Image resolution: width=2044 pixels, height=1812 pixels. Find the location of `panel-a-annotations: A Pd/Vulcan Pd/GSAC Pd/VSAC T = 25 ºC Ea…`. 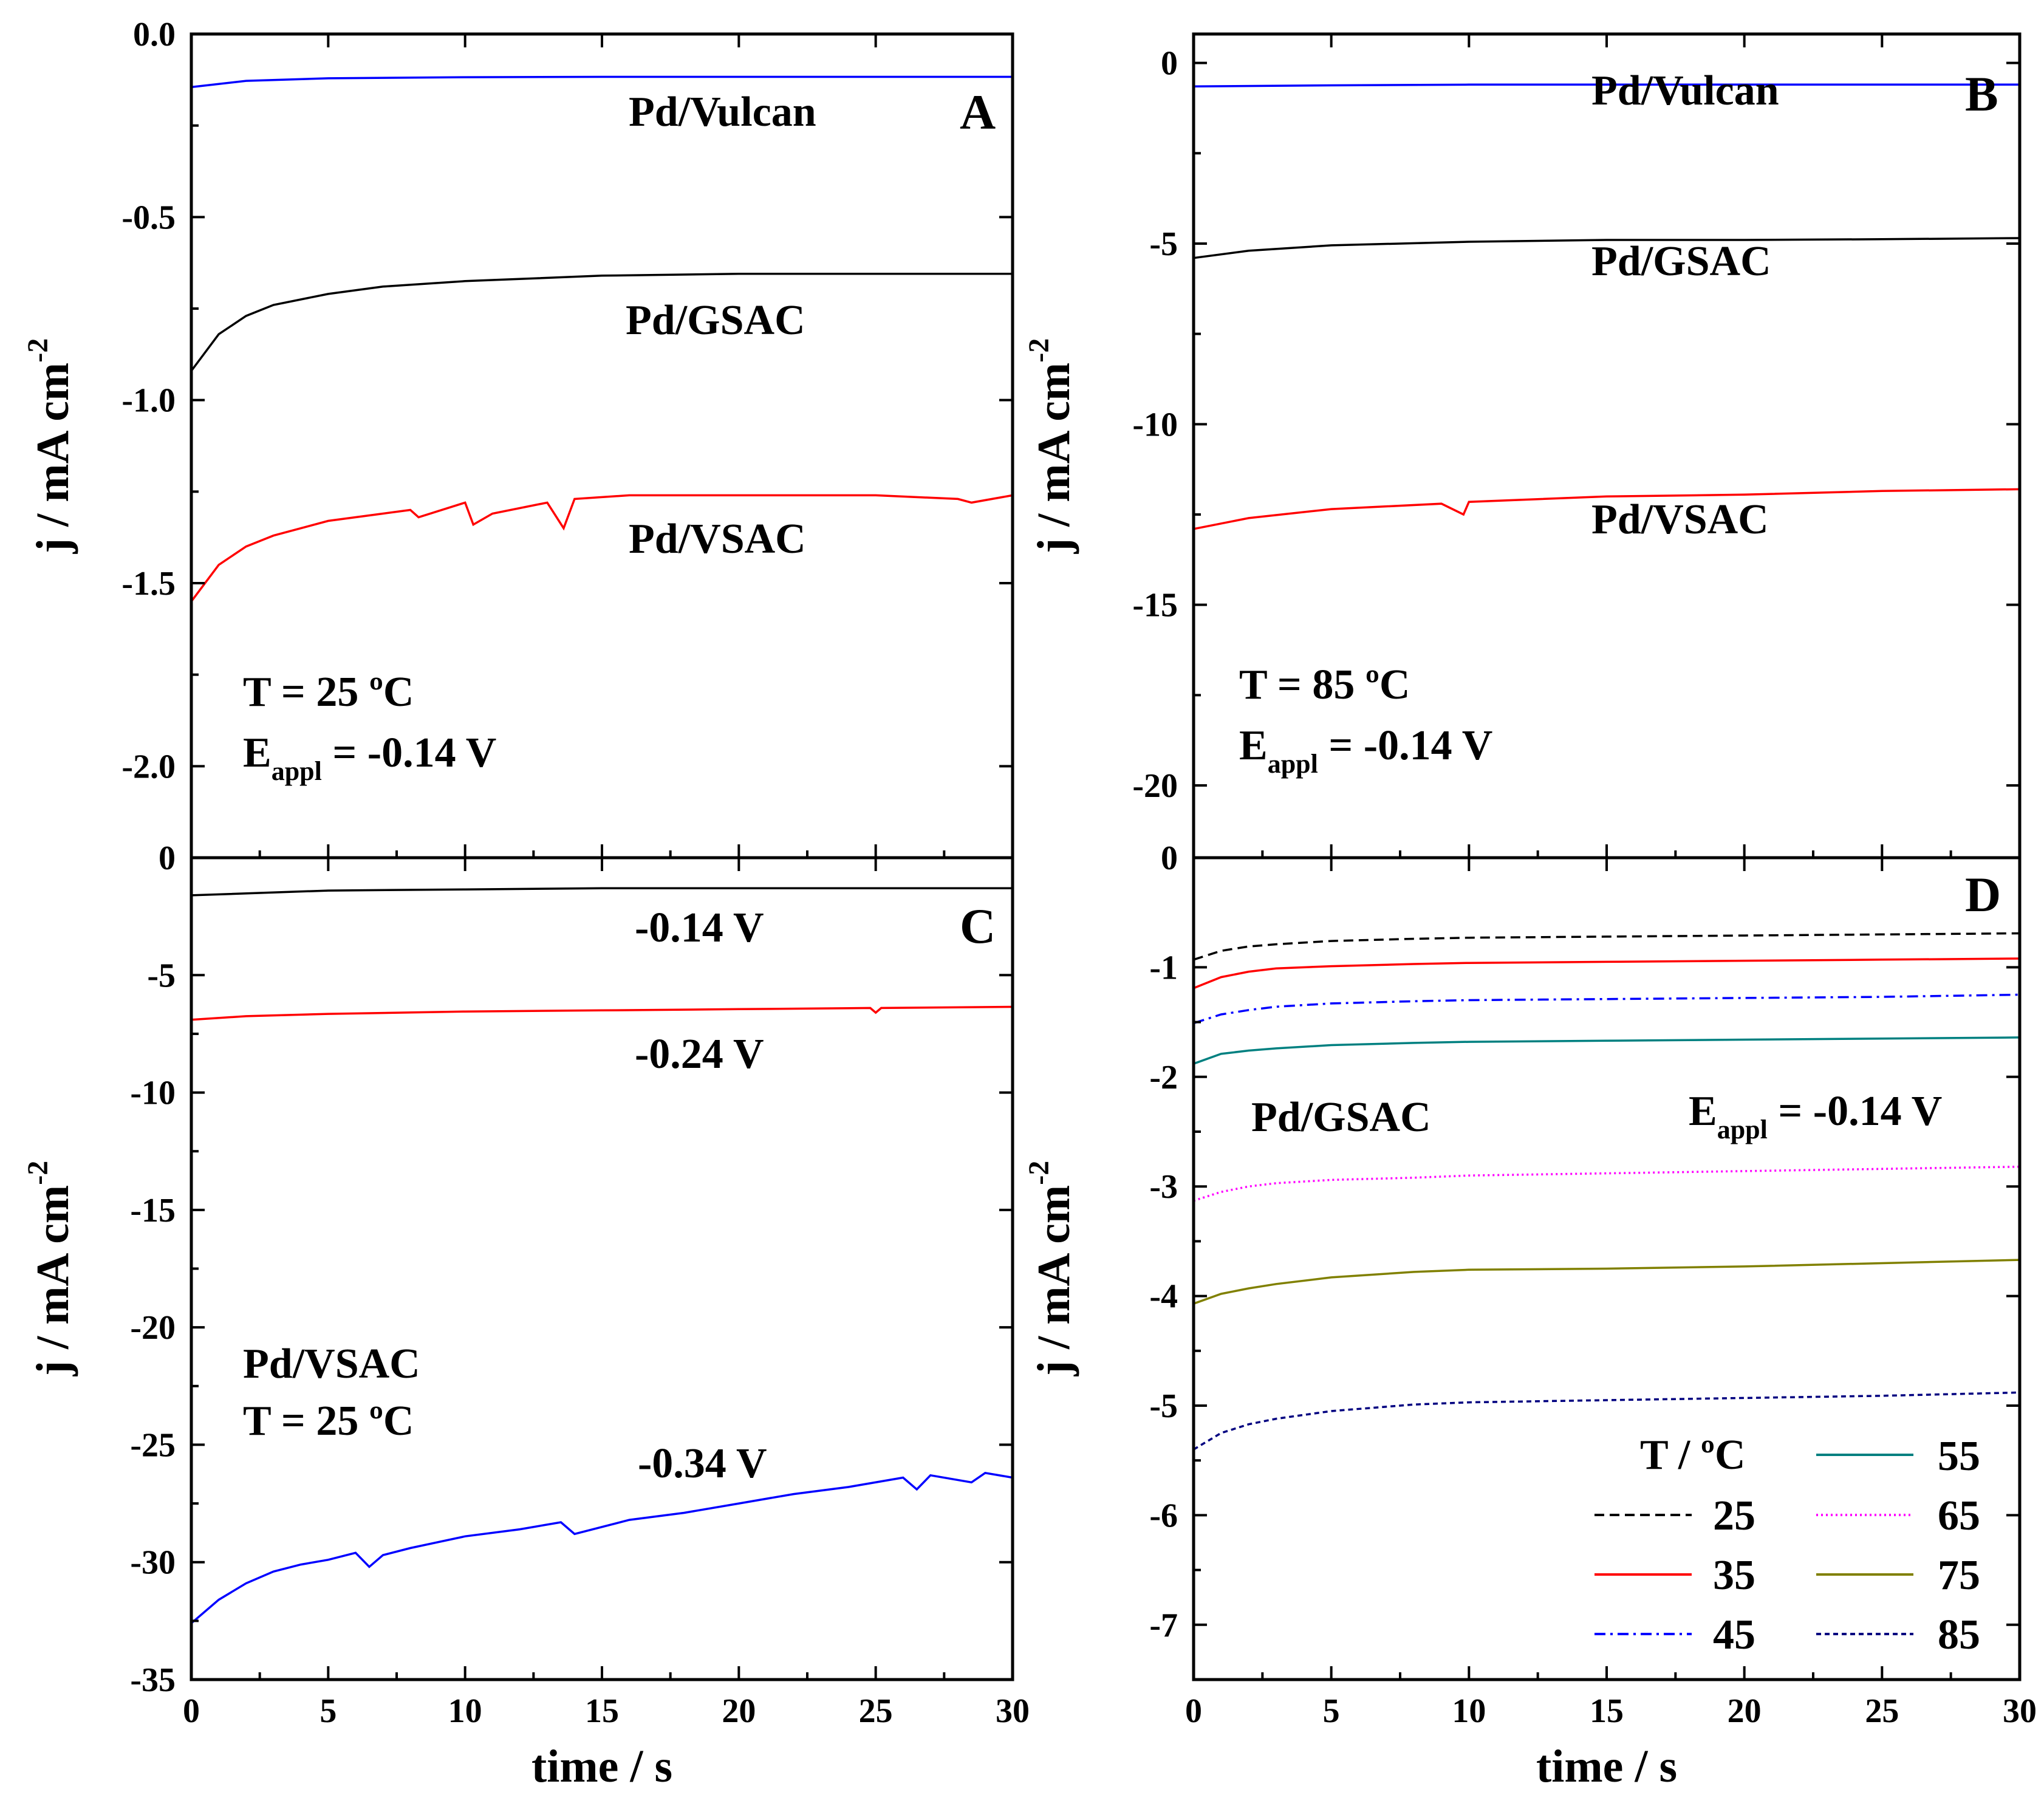

panel-a-annotations: A Pd/Vulcan Pd/GSAC Pd/VSAC T = 25 ºC Ea… is located at coordinates (619, 435).